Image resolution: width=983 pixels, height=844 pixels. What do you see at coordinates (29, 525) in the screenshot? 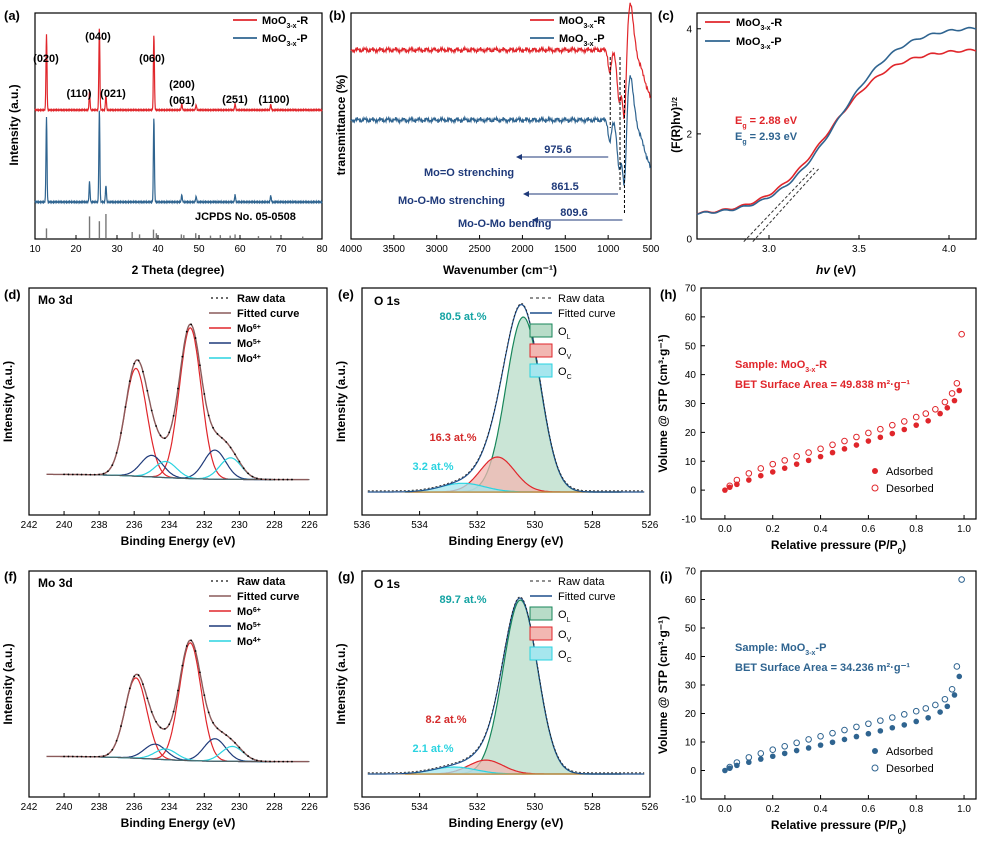
I see `d-xtick-label: 242` at bounding box center [29, 525].